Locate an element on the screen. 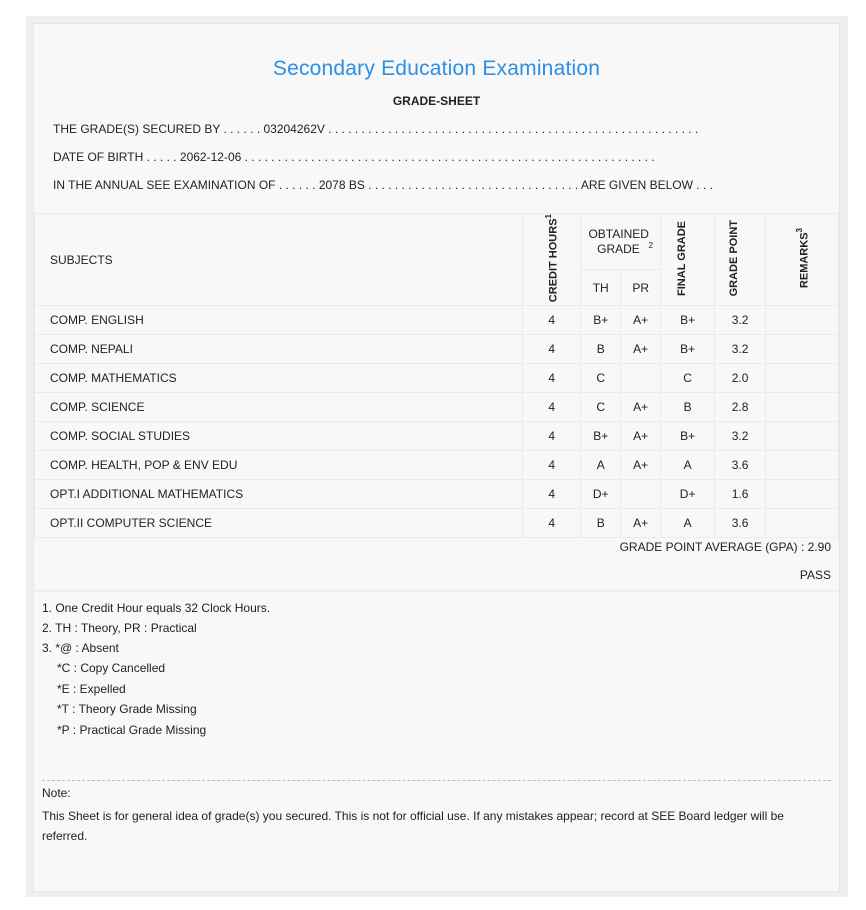 This screenshot has width=866, height=910. cell-gp: 2.8 is located at coordinates (740, 407).